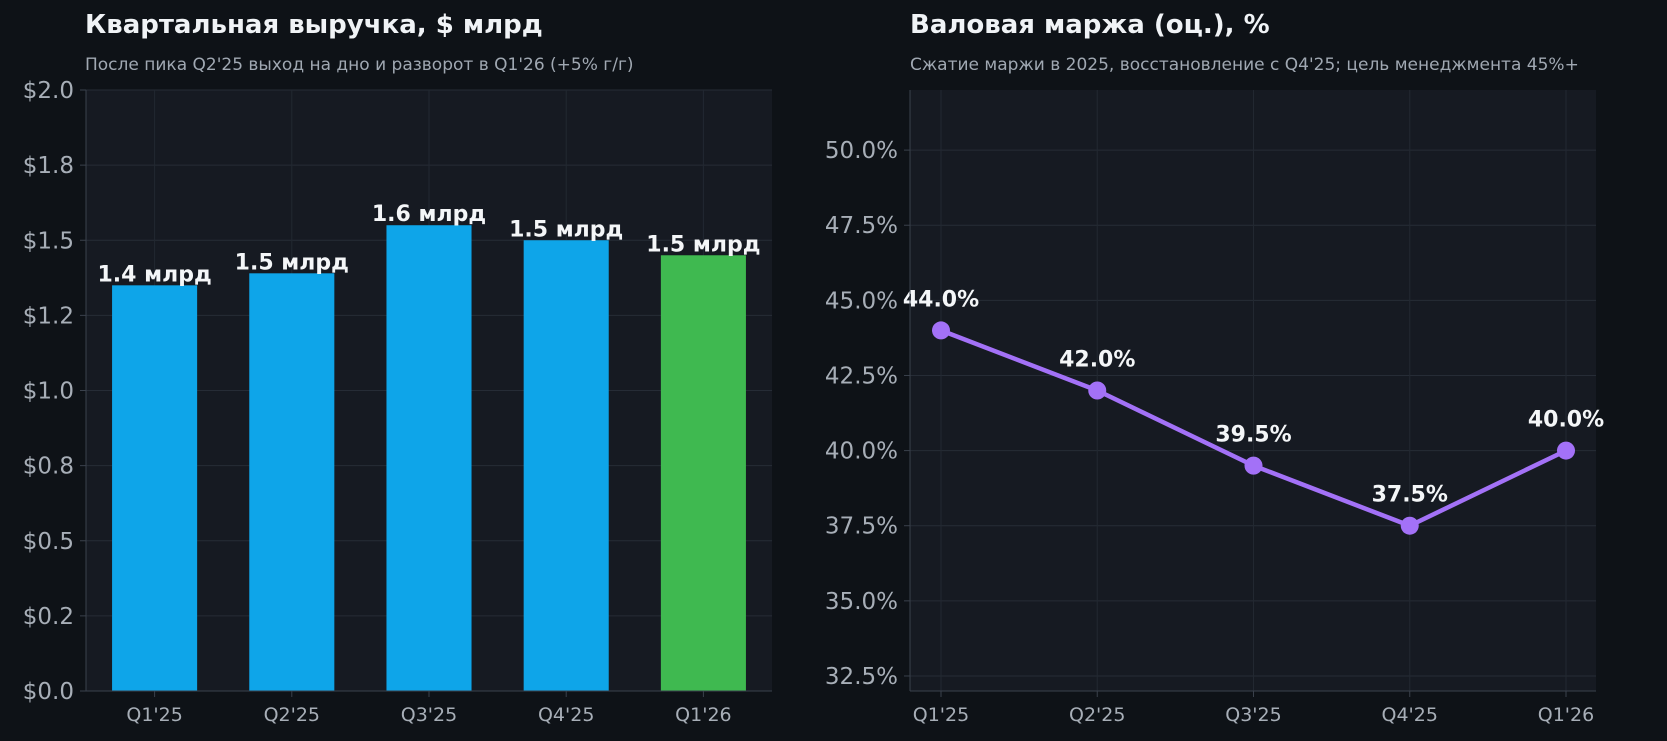 This screenshot has height=741, width=1667. I want to click on margin-xtick-label: Q2'25, so click(1097, 715).